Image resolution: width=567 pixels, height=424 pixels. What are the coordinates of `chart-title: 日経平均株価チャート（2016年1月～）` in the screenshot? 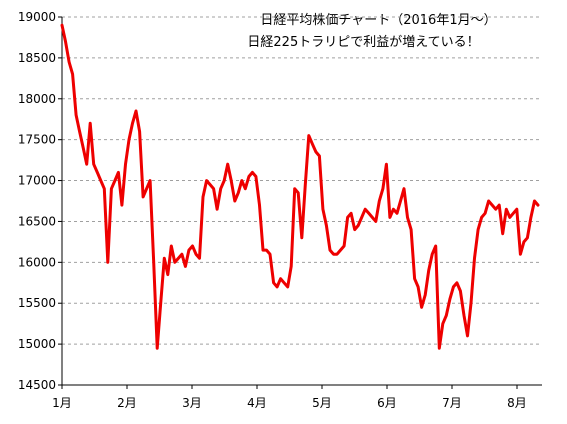 It's located at (378, 20).